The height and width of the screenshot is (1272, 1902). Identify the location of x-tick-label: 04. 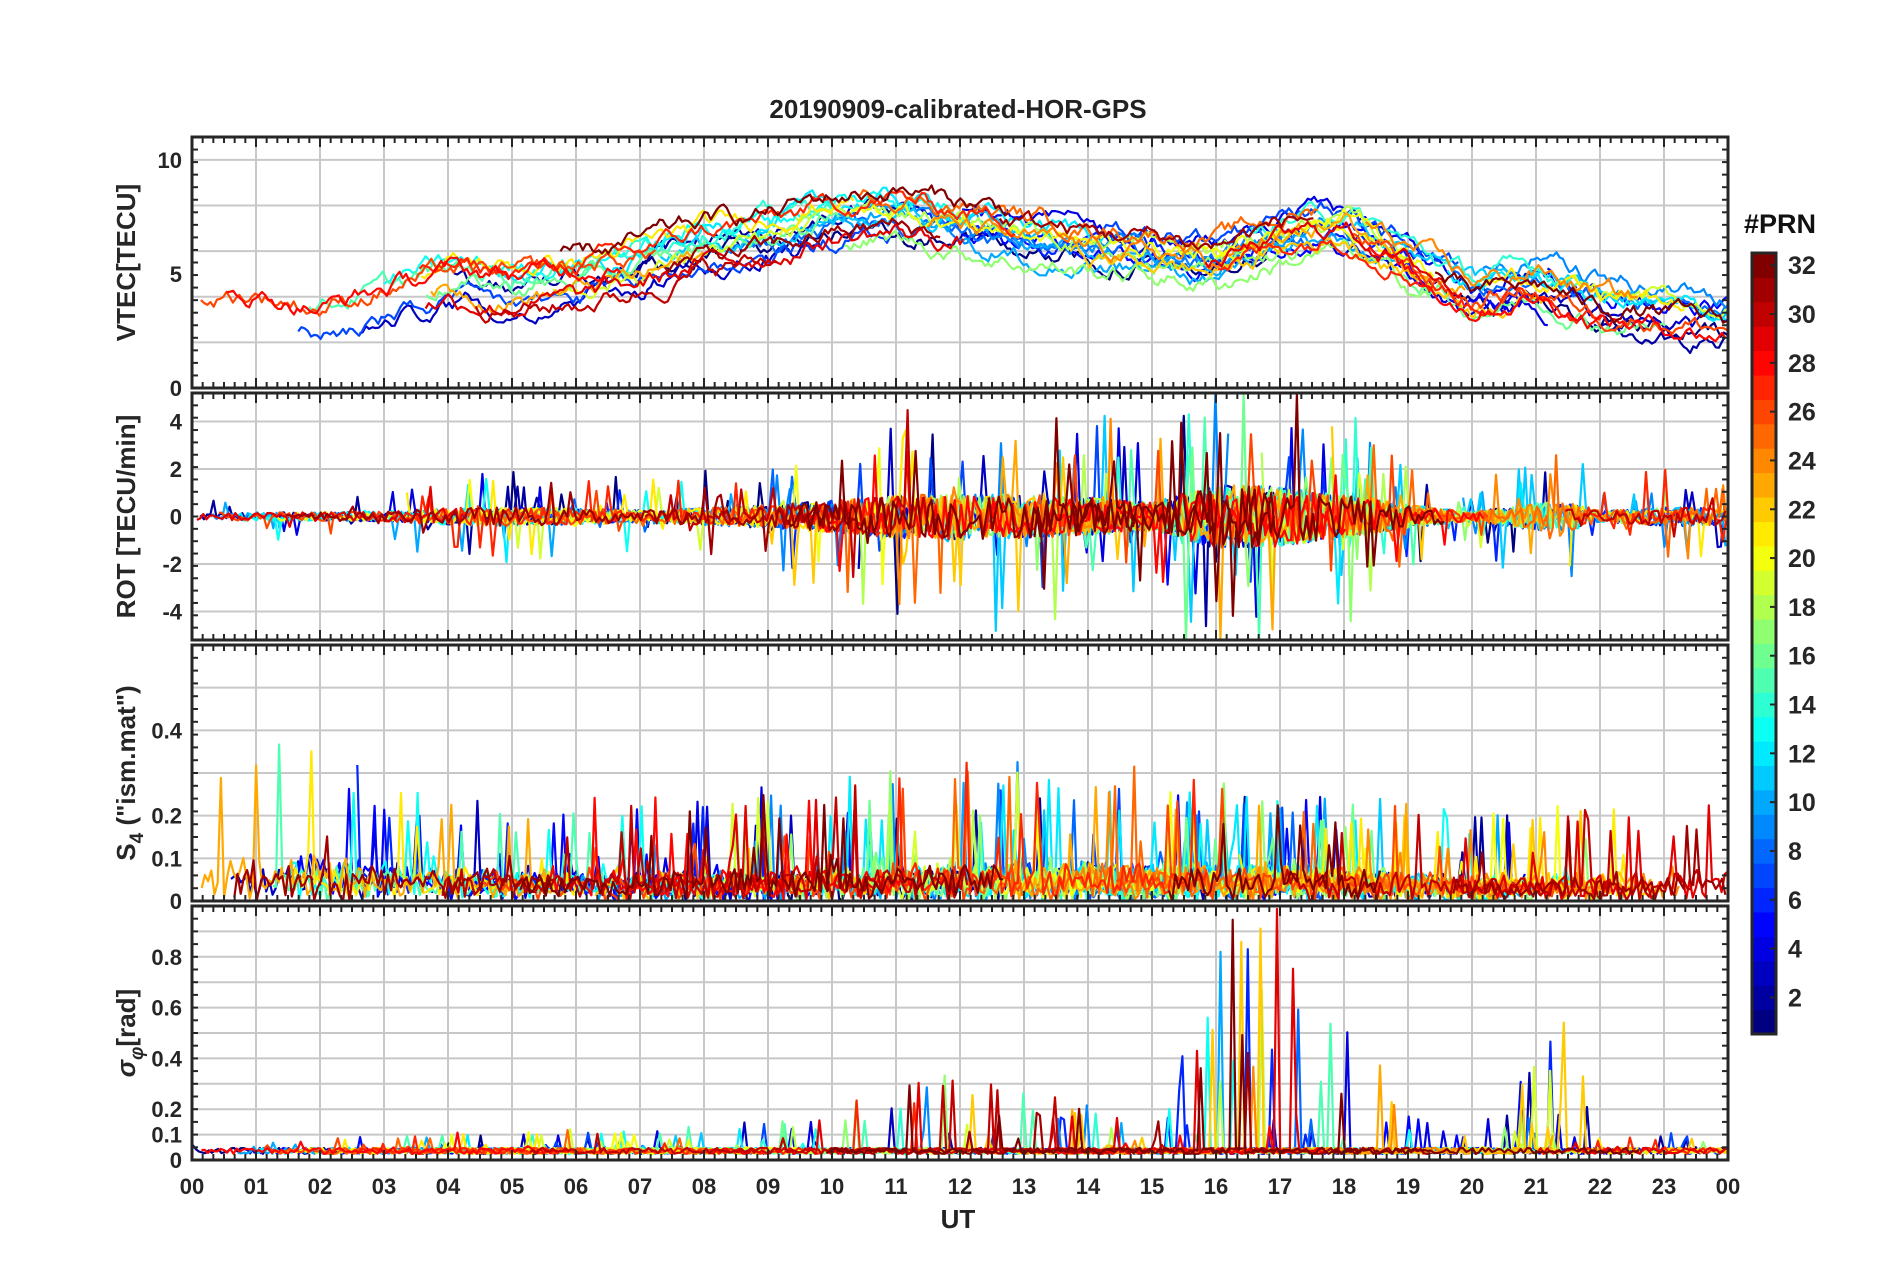
(448, 1186).